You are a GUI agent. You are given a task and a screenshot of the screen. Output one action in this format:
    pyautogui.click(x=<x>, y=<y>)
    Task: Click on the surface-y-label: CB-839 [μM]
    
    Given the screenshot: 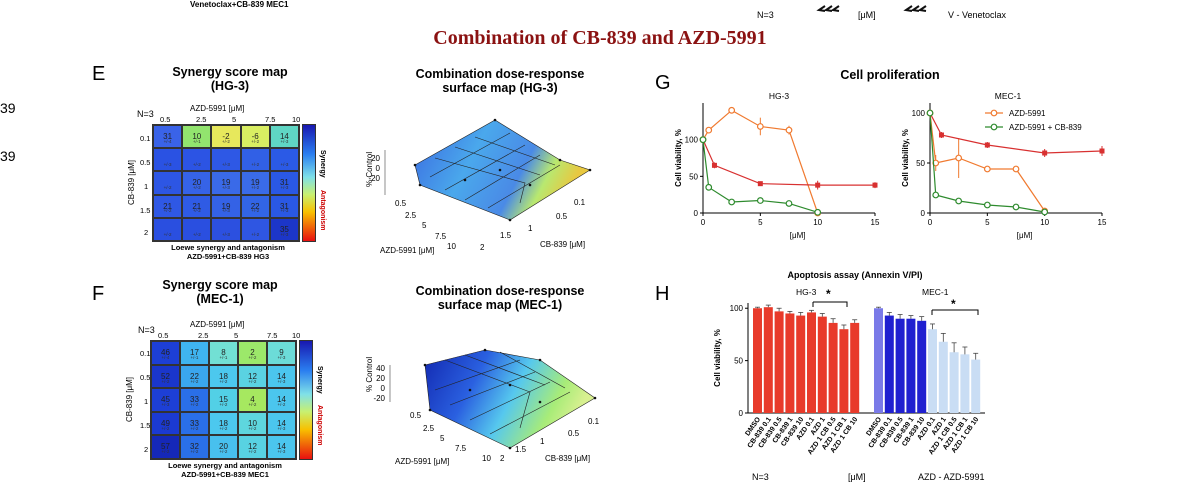 What is the action you would take?
    pyautogui.click(x=567, y=458)
    